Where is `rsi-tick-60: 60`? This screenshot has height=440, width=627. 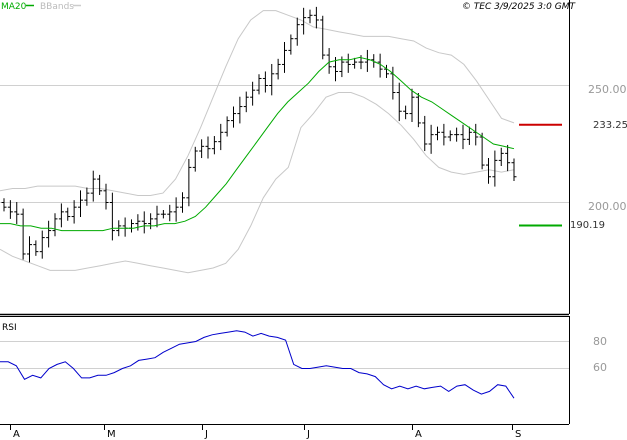 rsi-tick-60: 60 is located at coordinates (600, 367).